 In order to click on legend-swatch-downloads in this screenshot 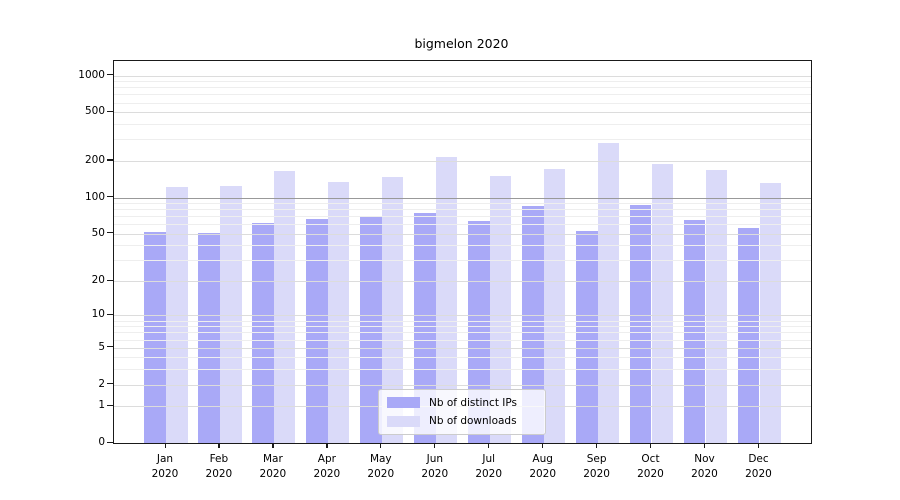, I will do `click(403, 421)`.